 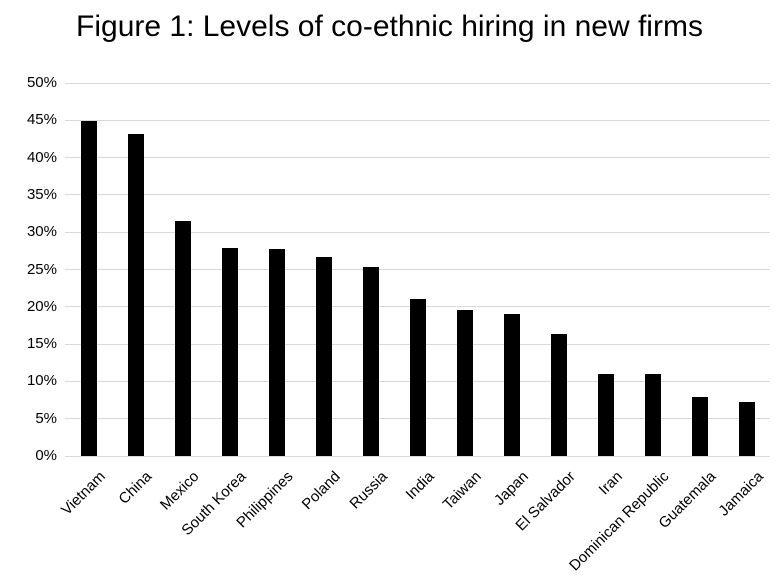 What do you see at coordinates (417, 377) in the screenshot?
I see `bar-india` at bounding box center [417, 377].